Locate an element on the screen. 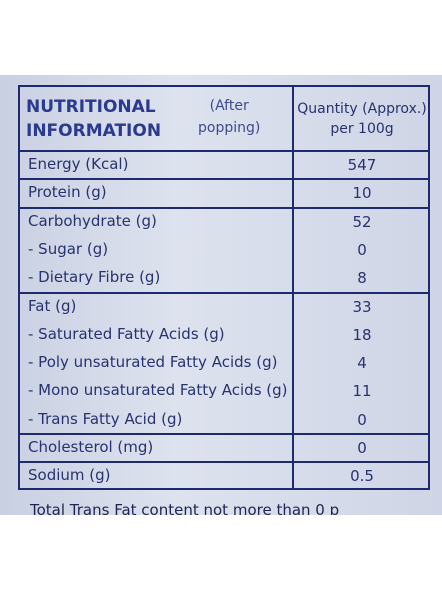  nutrient-label: Cholesterol (mg) is located at coordinates (91, 447).